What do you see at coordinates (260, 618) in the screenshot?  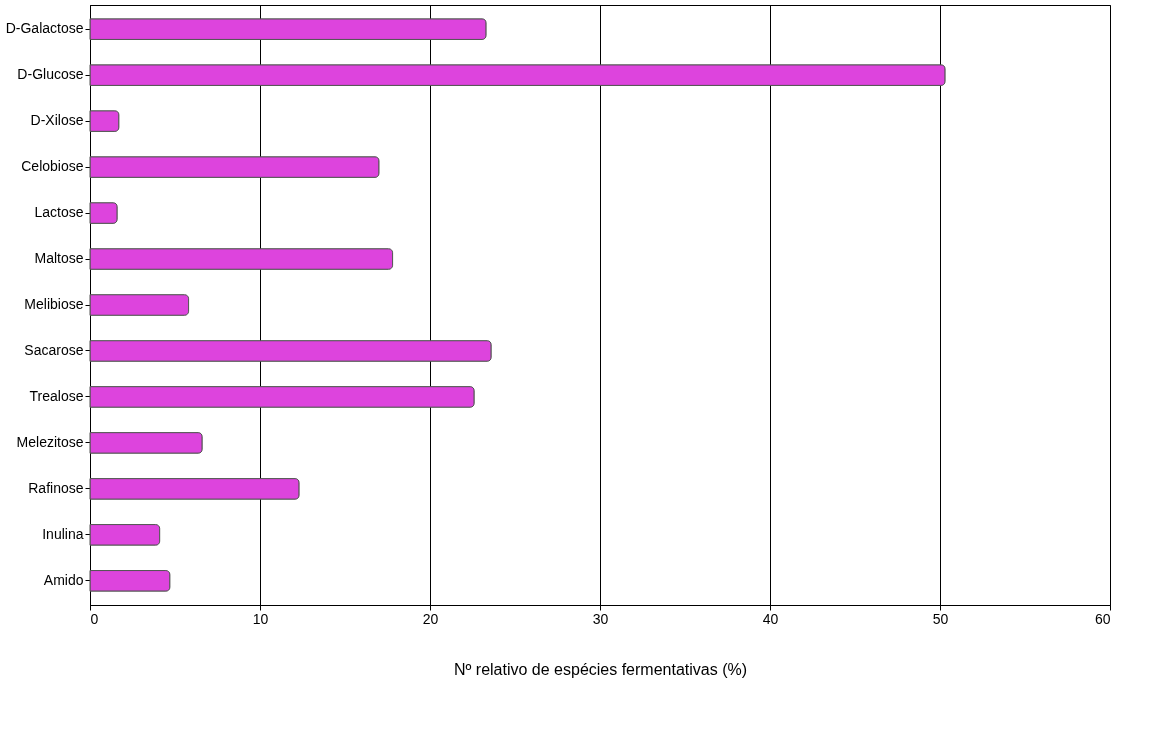 I see `x-tick-label: 10` at bounding box center [260, 618].